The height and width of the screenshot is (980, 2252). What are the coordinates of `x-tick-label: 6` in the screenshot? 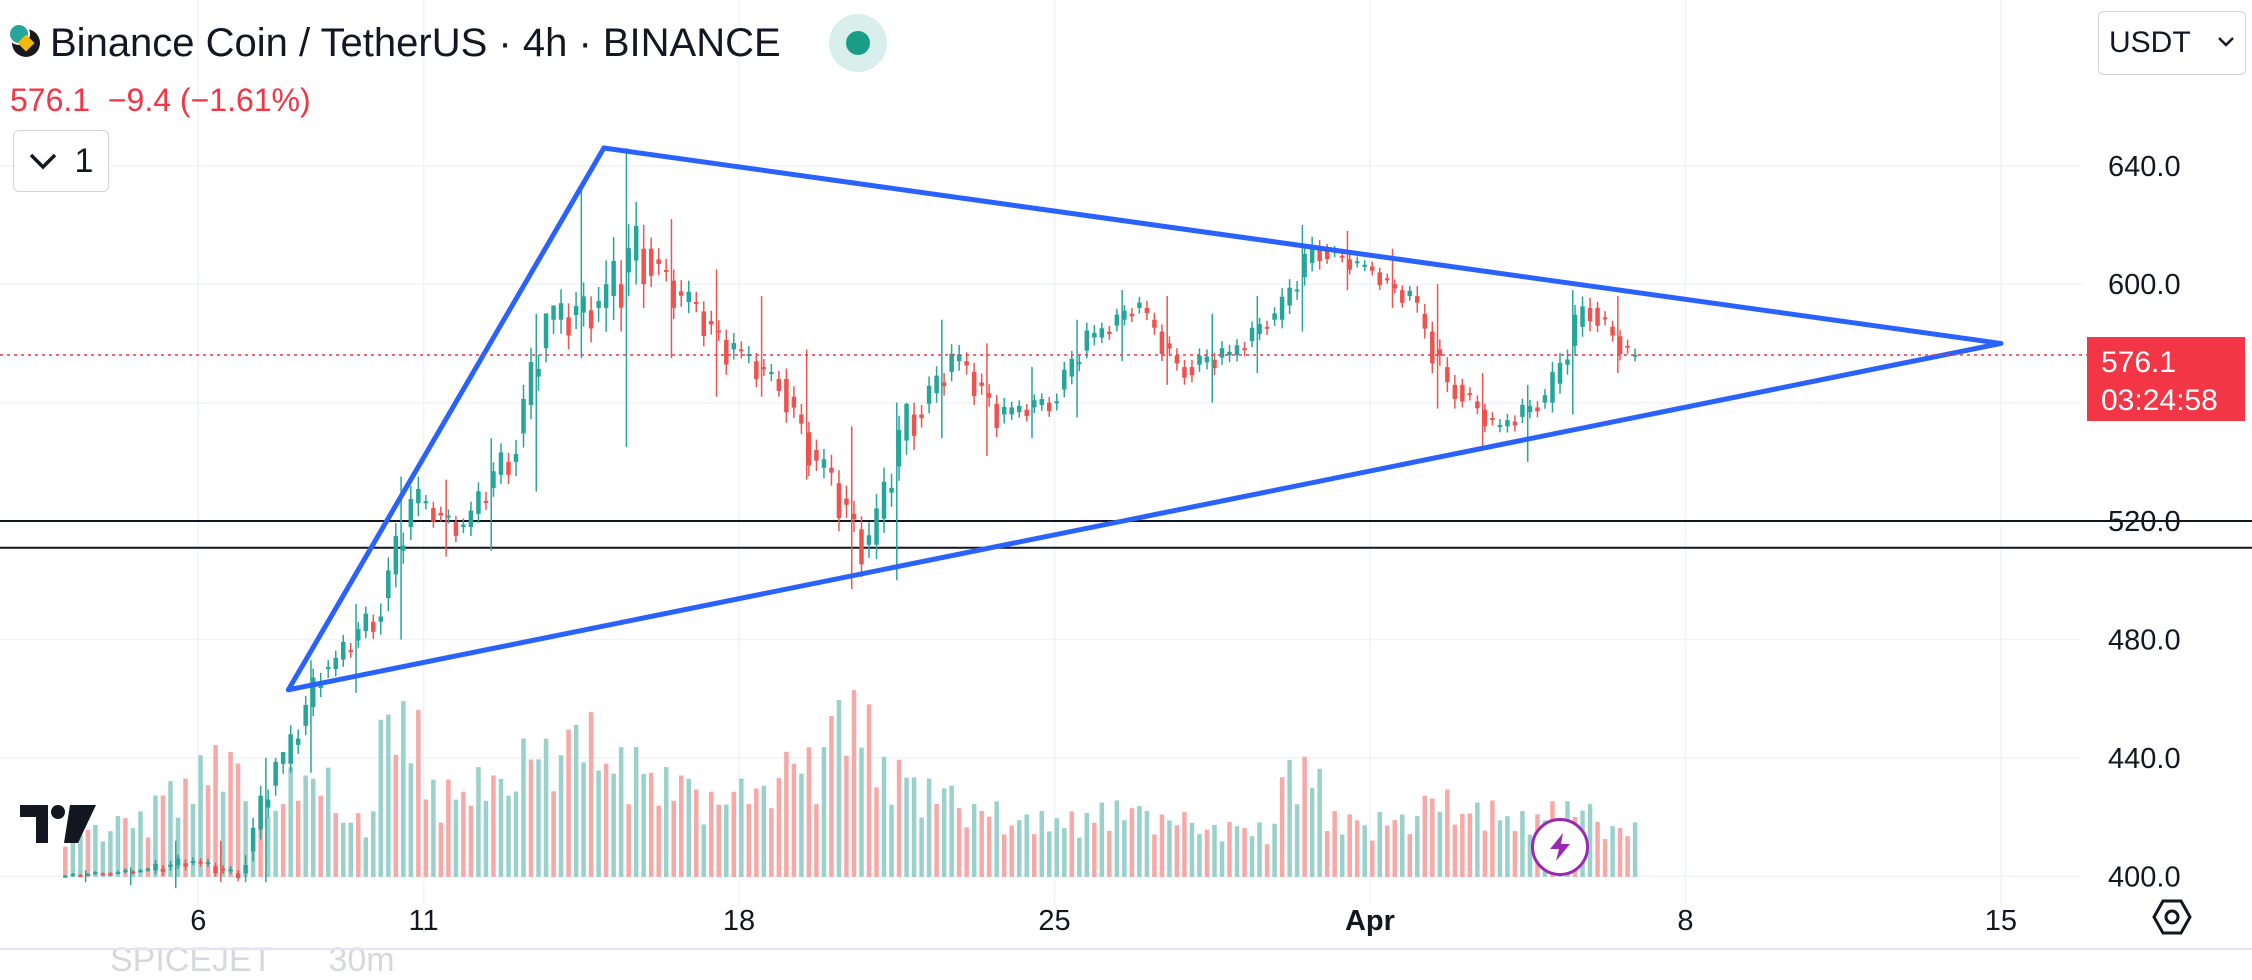 It's located at (198, 921).